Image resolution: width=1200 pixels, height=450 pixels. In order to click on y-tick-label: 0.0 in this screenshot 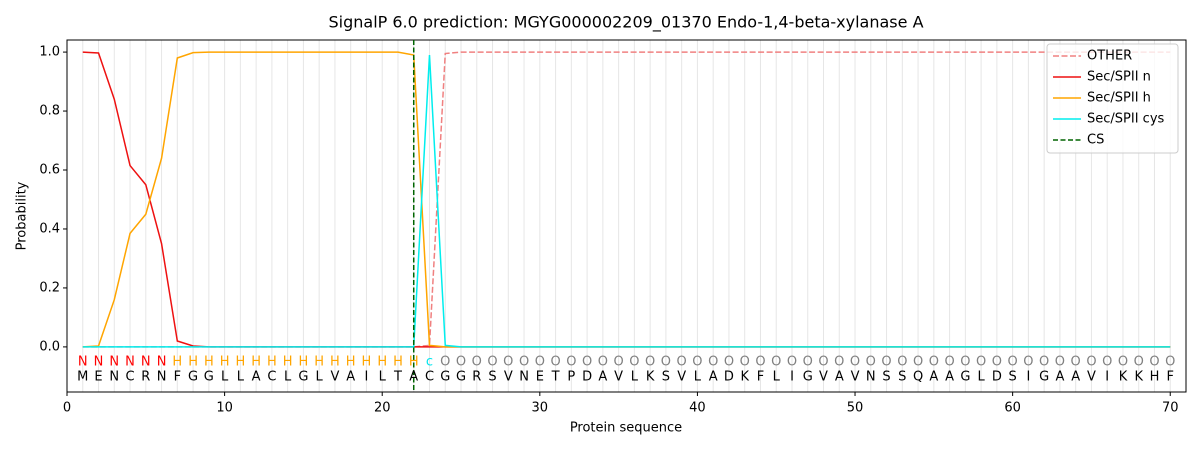, I will do `click(49, 346)`.